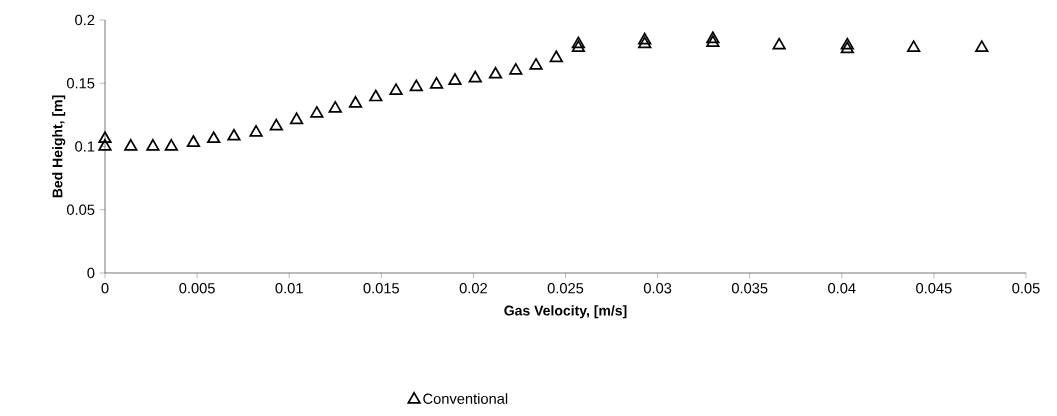  I want to click on x-tick-label: 0, so click(105, 288).